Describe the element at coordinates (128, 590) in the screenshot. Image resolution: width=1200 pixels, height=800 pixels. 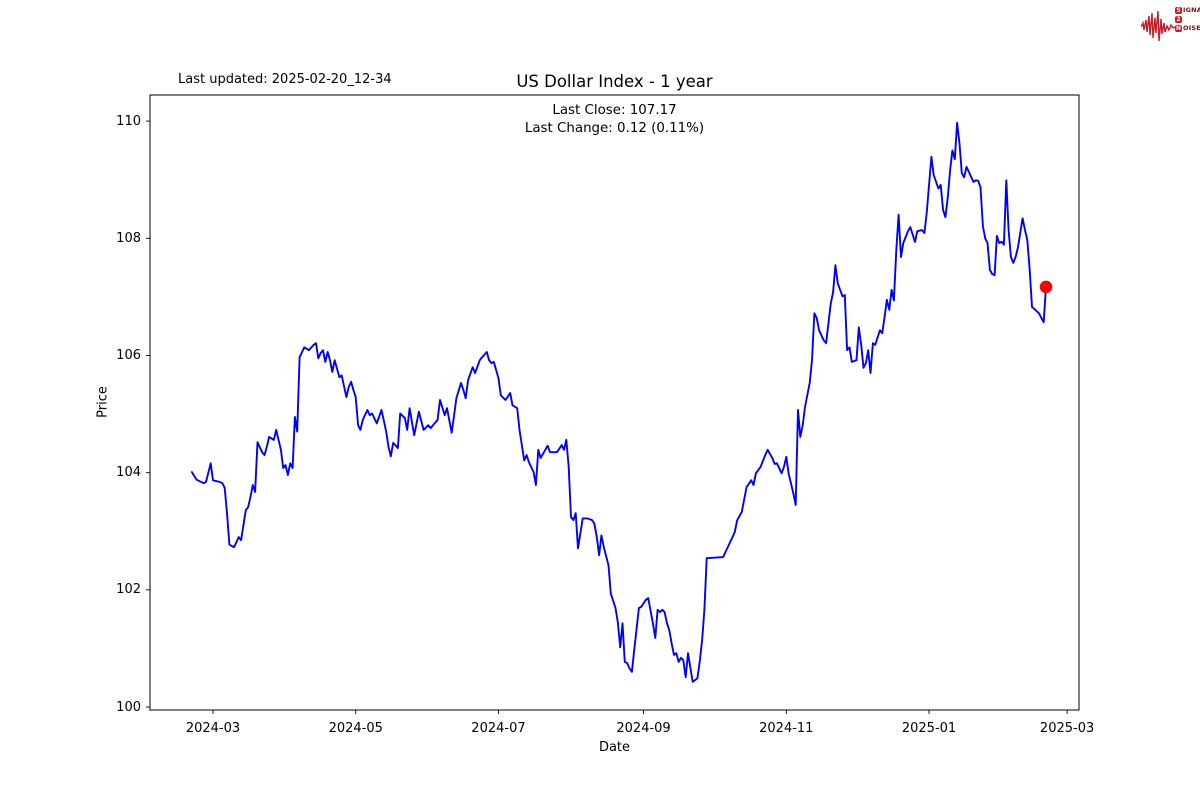
I see `y-tick-label: 102` at that location.